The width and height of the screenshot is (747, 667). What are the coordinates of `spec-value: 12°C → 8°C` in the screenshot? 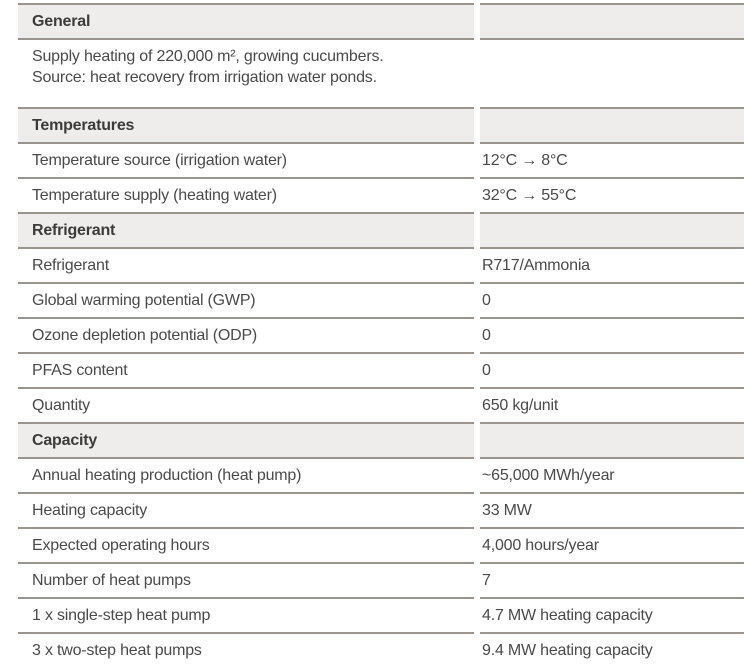 It's located at (612, 159).